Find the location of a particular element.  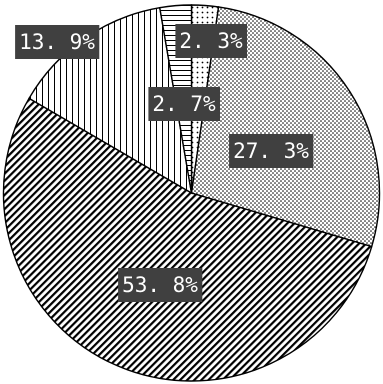

data-label-text: 53. 8% is located at coordinates (160, 285).